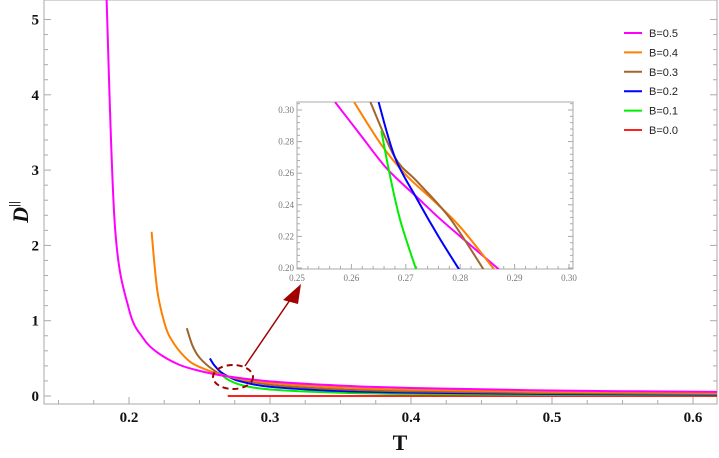 The height and width of the screenshot is (458, 719). I want to click on y-axis-label: D||, so click(19, 212).